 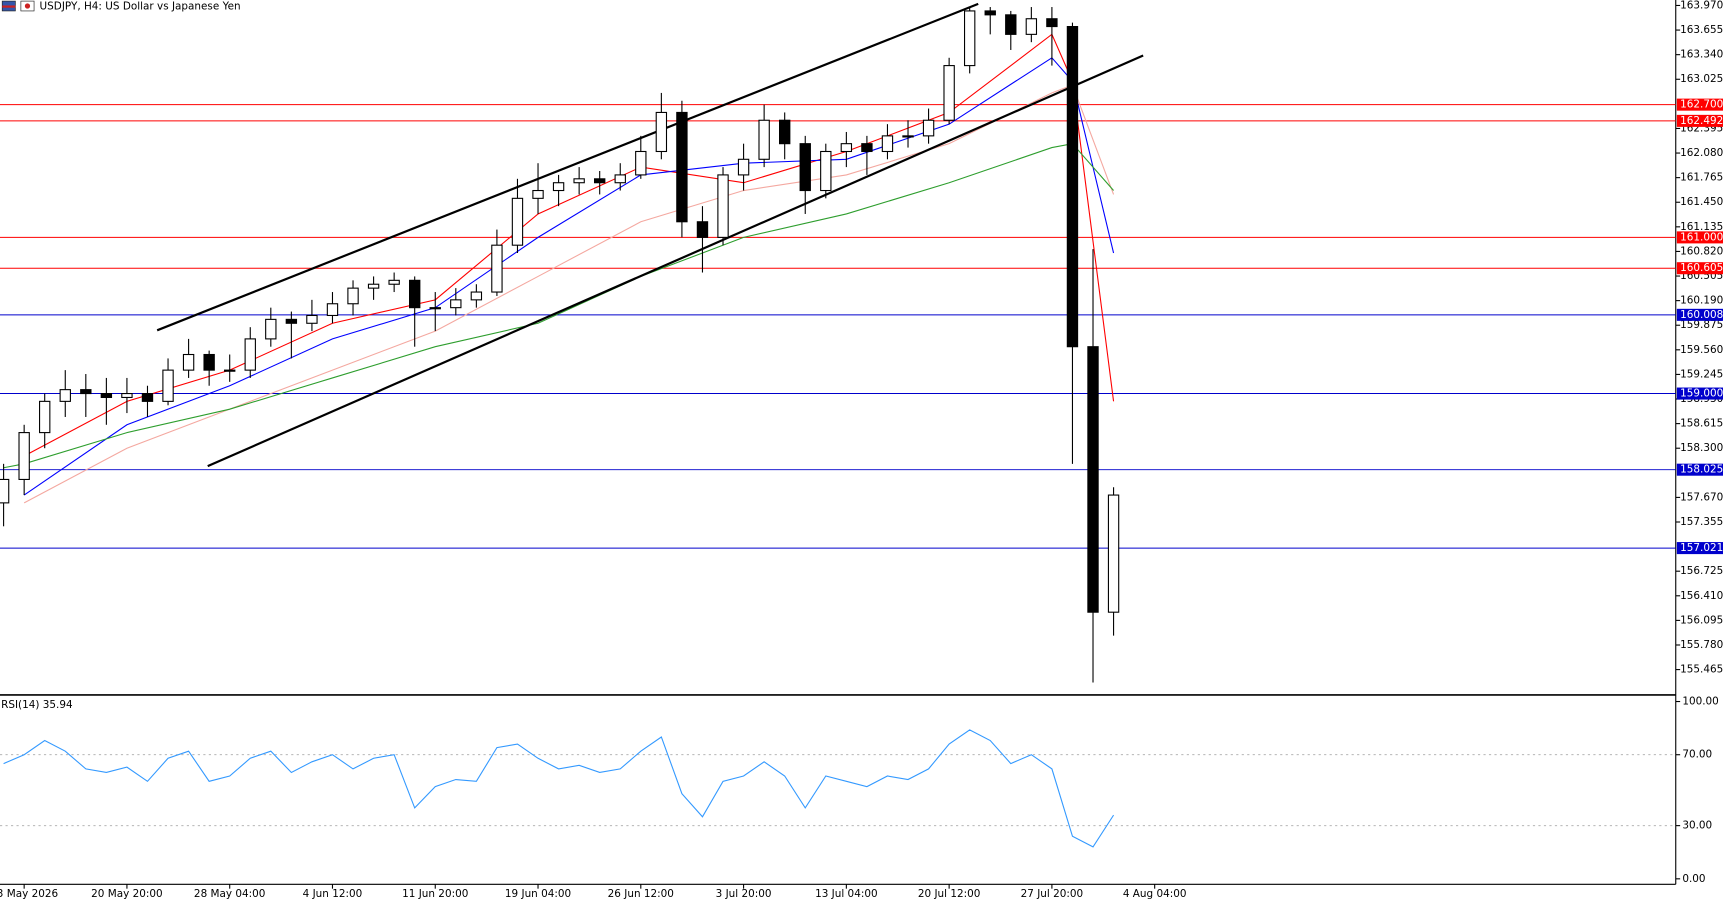 I want to click on y-tick-label: 70.00, so click(x=1697, y=755).